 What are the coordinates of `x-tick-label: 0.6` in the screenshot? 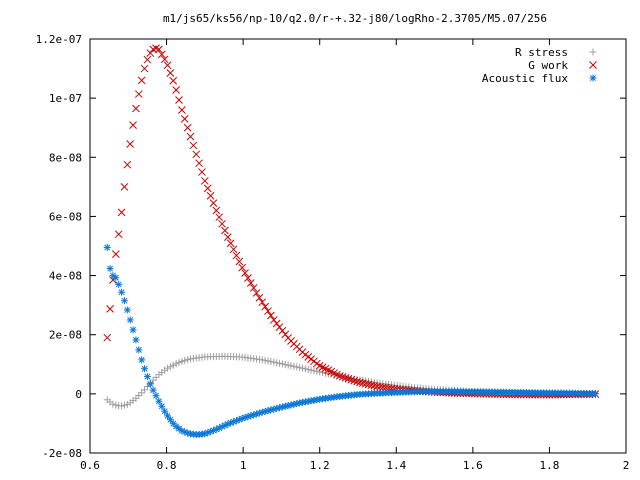 It's located at (90, 465).